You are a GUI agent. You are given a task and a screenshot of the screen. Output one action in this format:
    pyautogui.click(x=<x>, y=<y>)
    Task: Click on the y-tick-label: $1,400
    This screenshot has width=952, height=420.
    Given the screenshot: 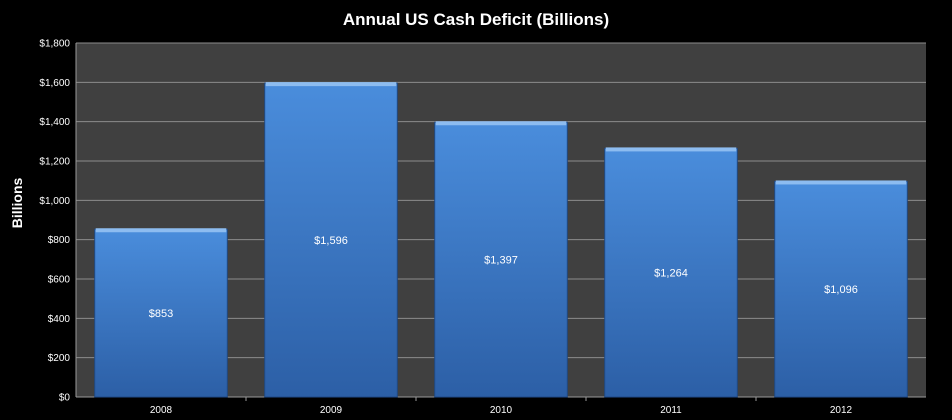 What is the action you would take?
    pyautogui.click(x=54, y=122)
    